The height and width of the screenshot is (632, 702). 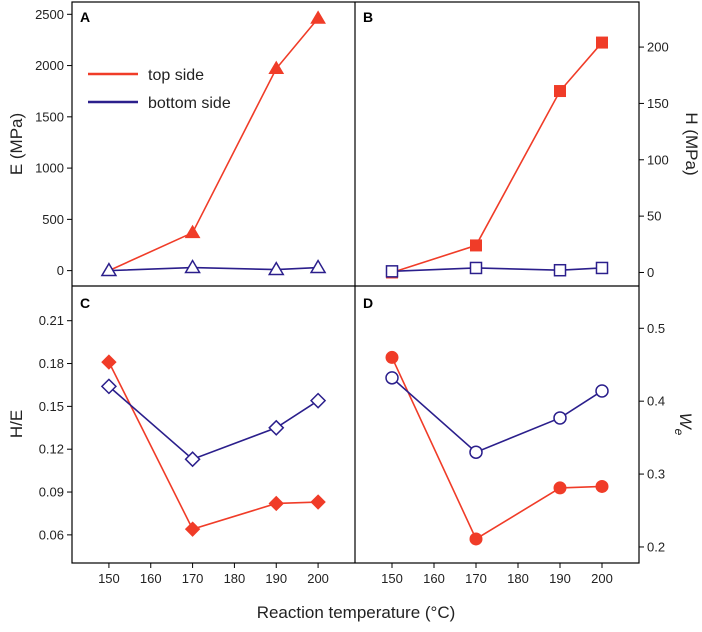 What do you see at coordinates (176, 75) in the screenshot?
I see `legend-label-top: top side` at bounding box center [176, 75].